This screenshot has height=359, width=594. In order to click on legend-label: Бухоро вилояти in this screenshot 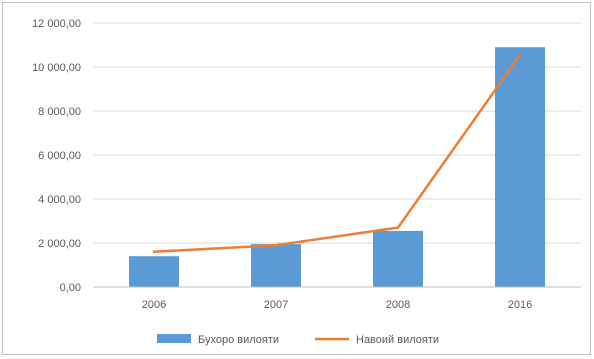, I will do `click(238, 340)`.